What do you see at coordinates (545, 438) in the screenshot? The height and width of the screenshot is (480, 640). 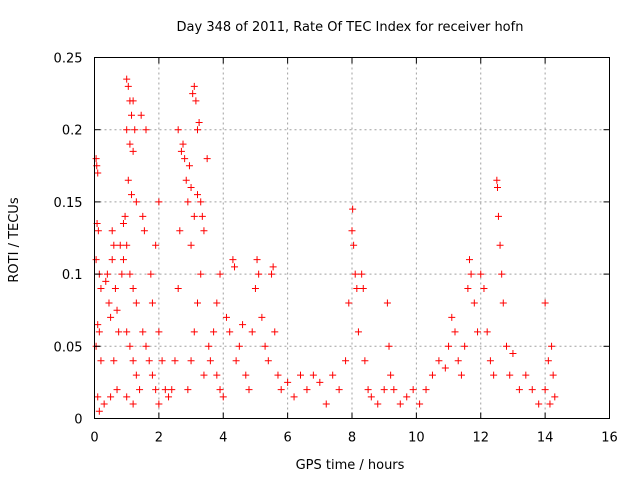 I see `x-tick-label: 14` at bounding box center [545, 438].